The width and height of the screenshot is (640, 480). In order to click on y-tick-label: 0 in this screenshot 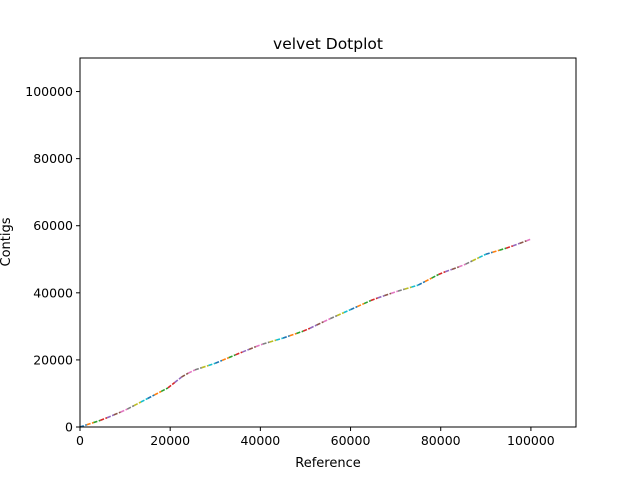, I will do `click(69, 427)`.